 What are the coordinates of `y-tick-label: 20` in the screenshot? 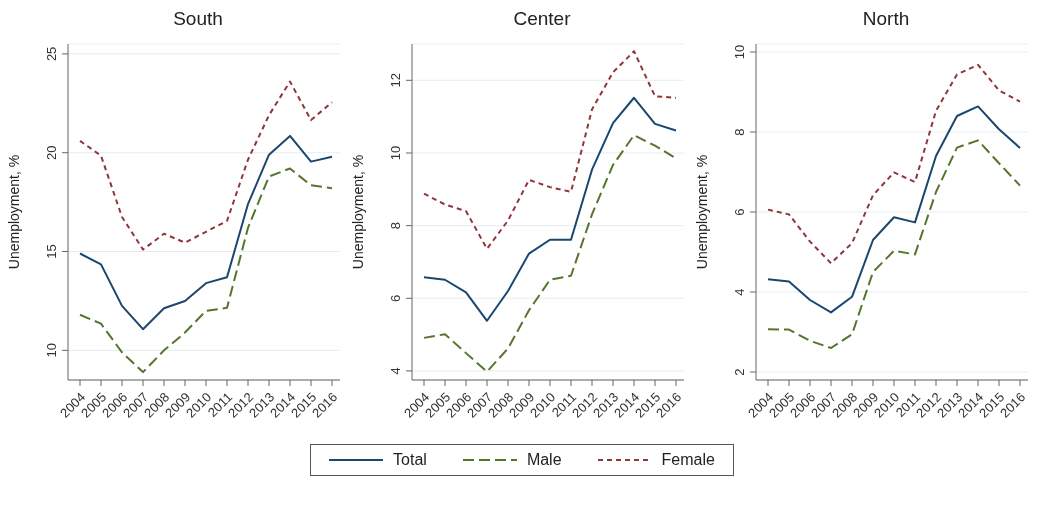 It's located at (51, 152).